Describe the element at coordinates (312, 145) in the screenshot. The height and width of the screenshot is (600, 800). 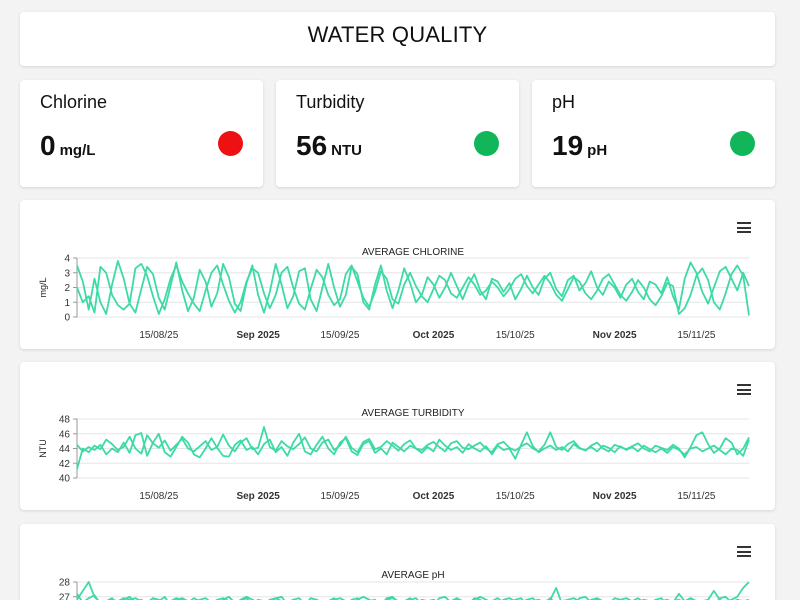
I see `metric-value: 56` at that location.